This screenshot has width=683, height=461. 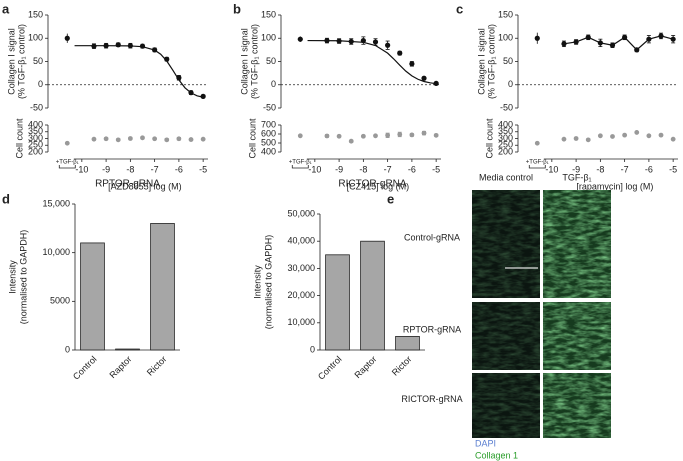 I want to click on x-axis-label: [rapamycin] log (M), so click(x=614, y=186).